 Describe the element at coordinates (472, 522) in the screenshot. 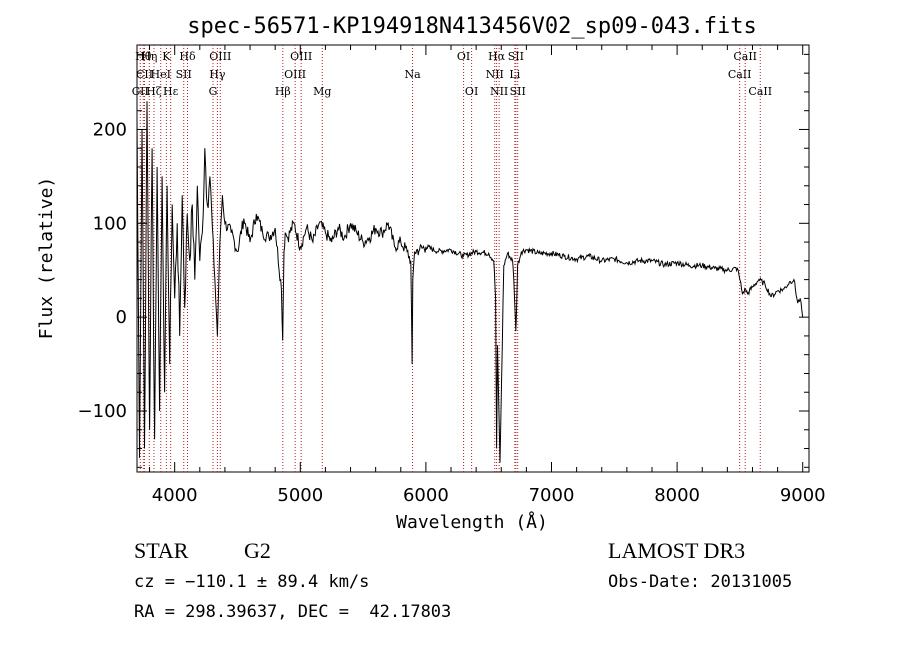

I see `x-axis-label: Wavelength (Å)` at that location.